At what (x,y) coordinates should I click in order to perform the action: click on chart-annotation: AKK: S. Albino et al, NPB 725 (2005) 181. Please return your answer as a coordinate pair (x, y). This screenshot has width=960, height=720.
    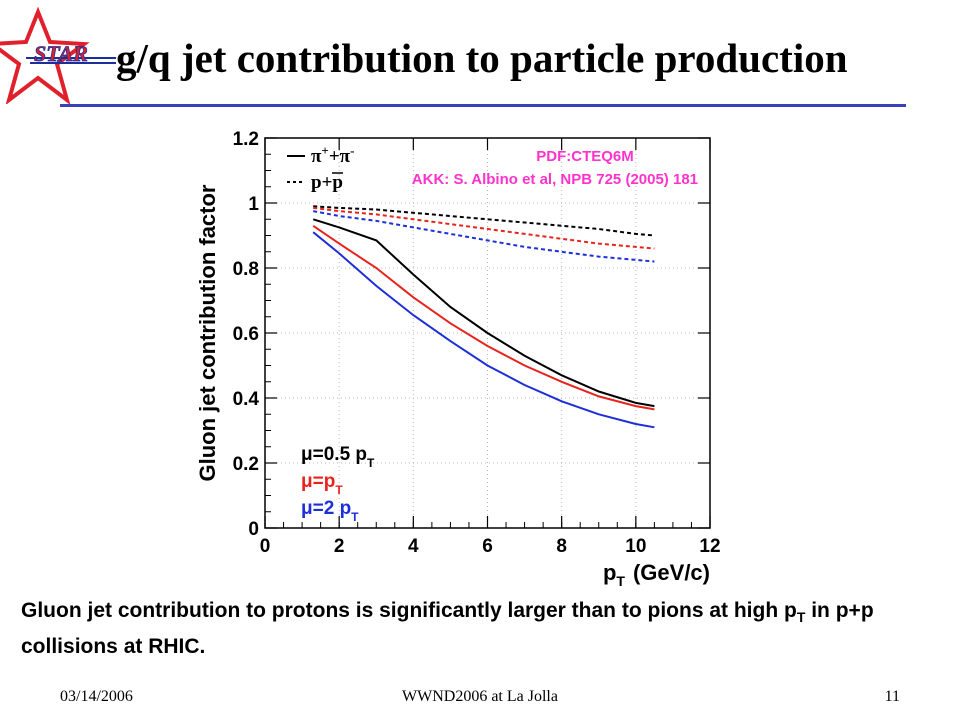
    Looking at the image, I should click on (555, 179).